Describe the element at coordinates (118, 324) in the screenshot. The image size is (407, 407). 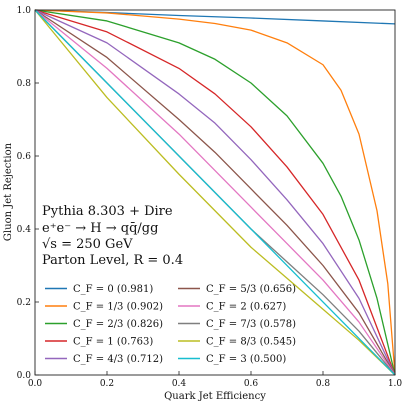
I see `legend-label-2: C_F = 2/3 (0.826)` at that location.